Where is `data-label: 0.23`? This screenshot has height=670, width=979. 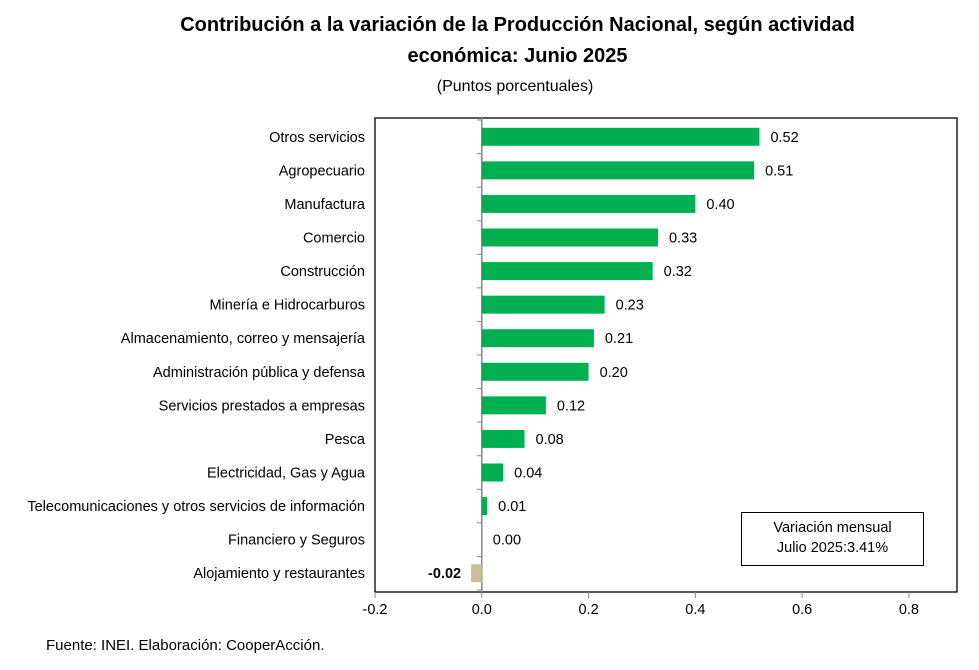
data-label: 0.23 is located at coordinates (630, 306).